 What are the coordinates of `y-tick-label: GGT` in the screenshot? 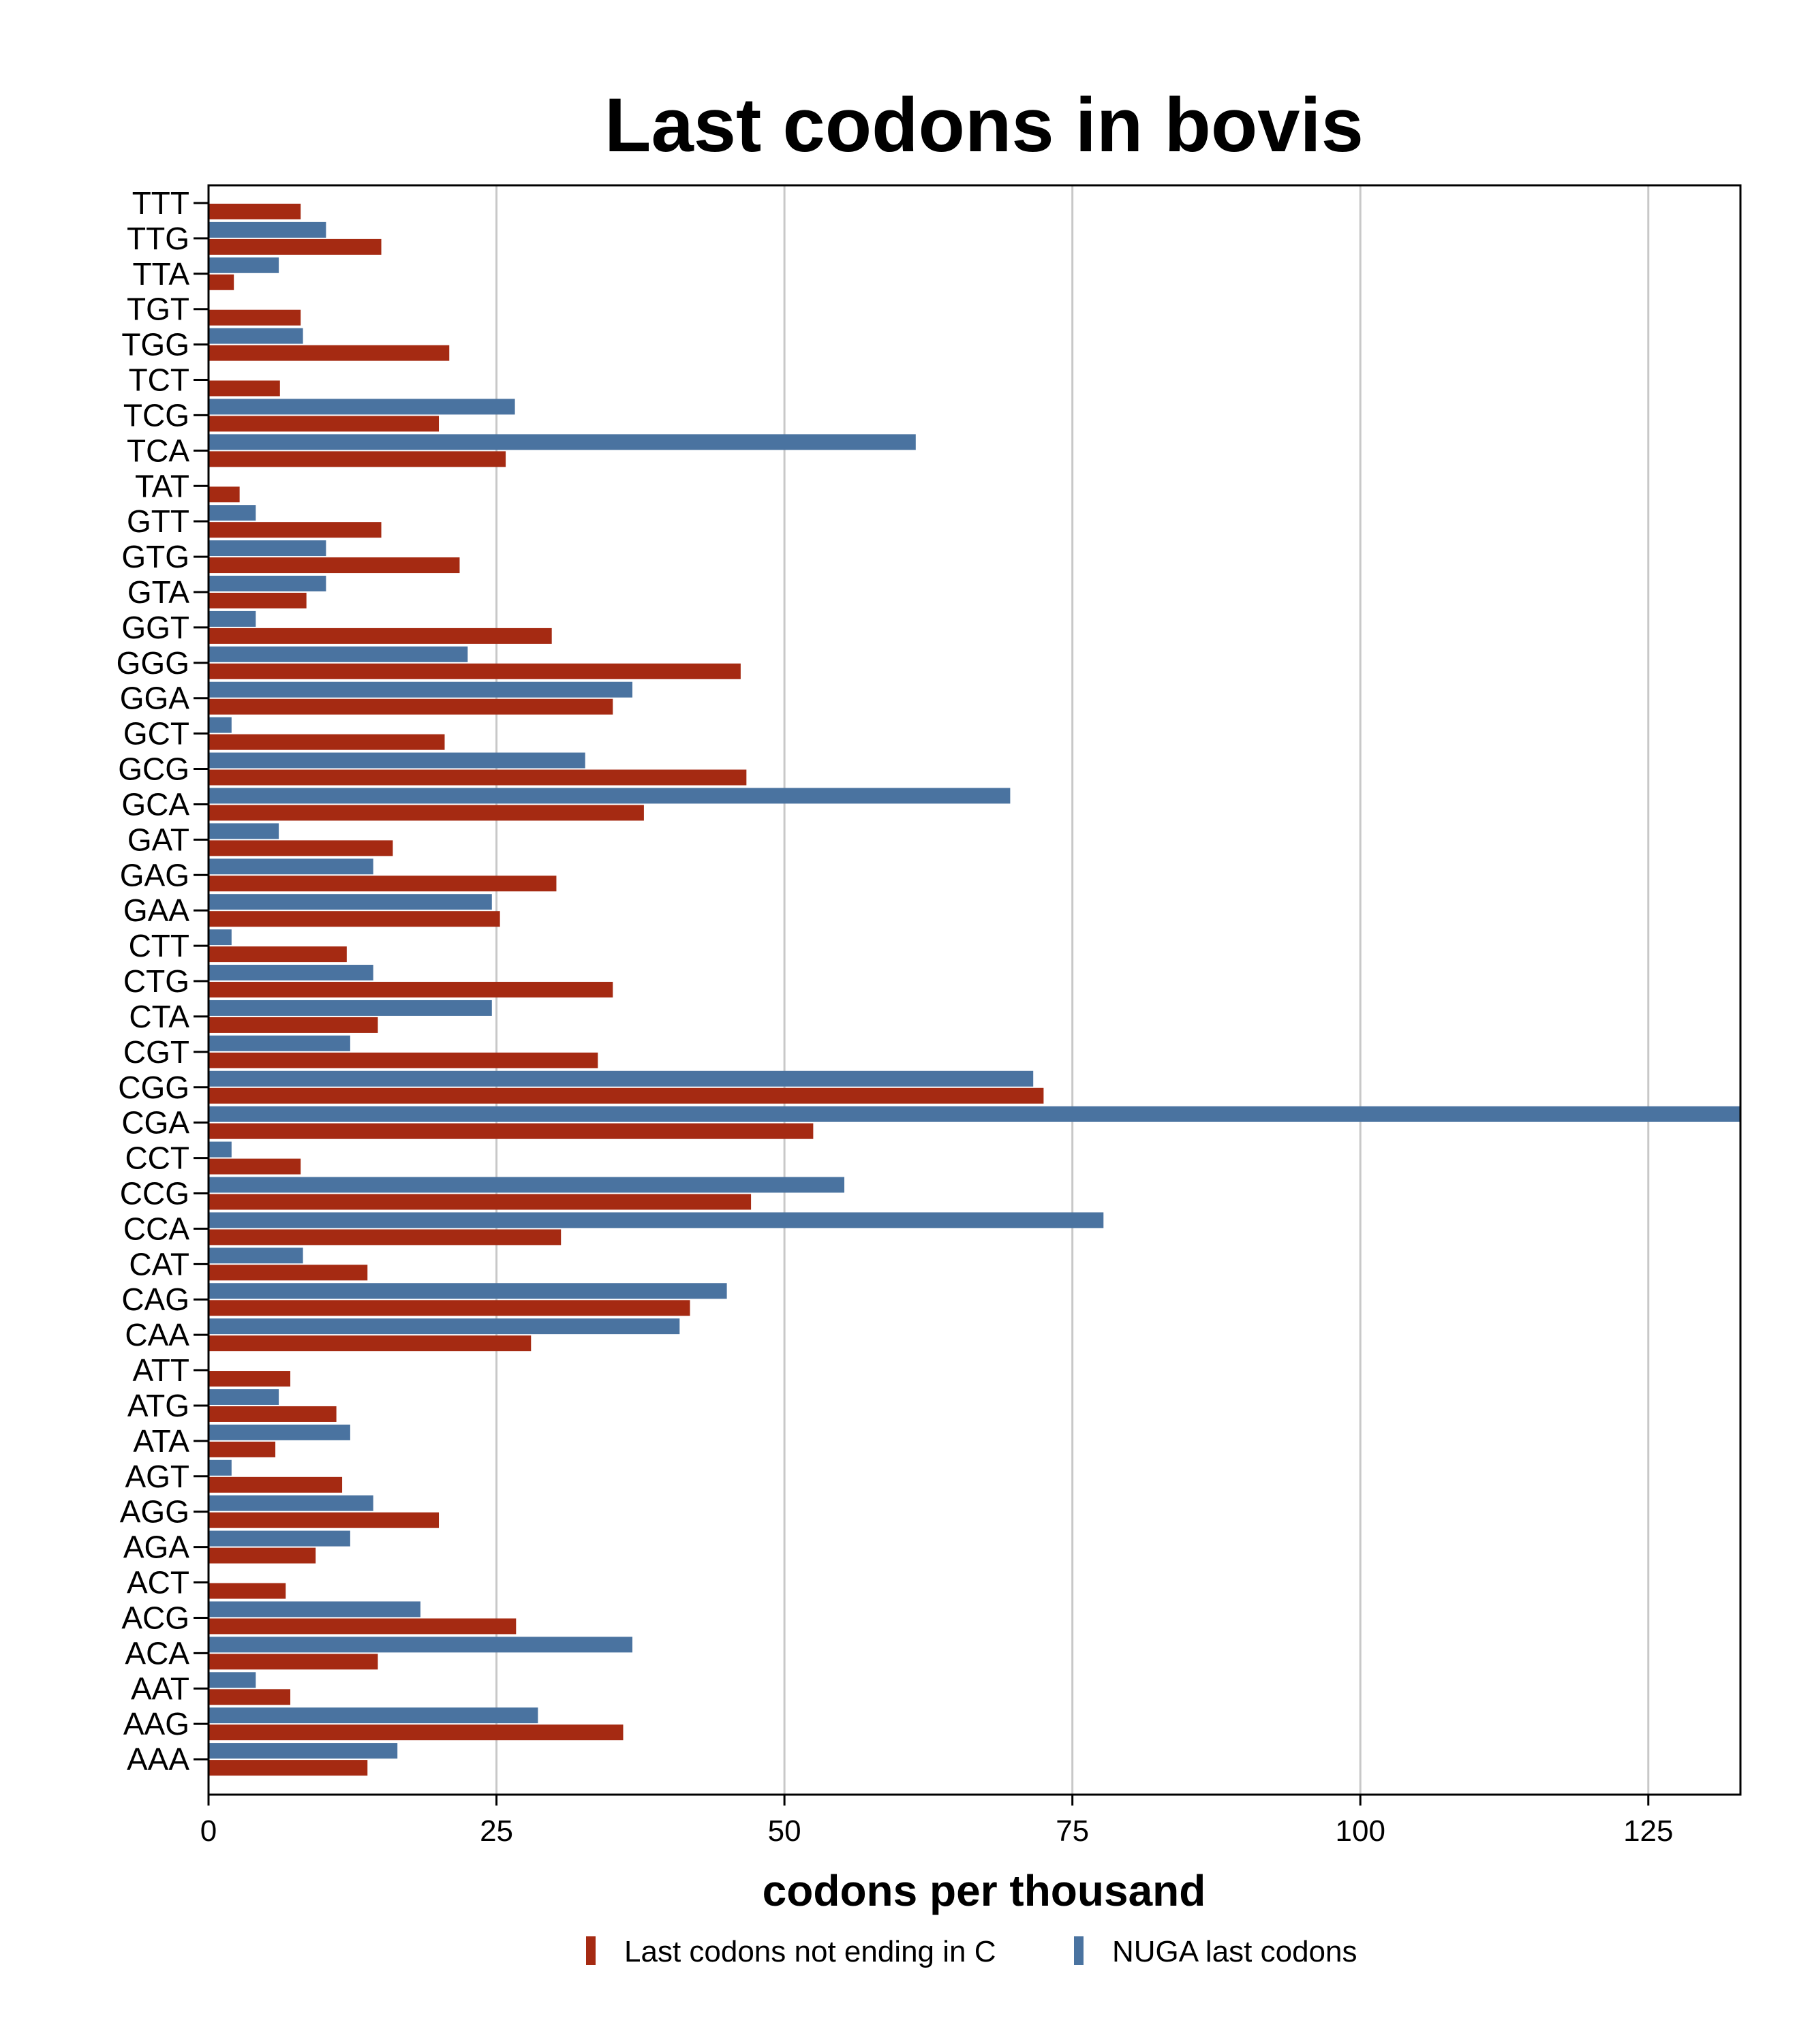 It's located at (155, 627).